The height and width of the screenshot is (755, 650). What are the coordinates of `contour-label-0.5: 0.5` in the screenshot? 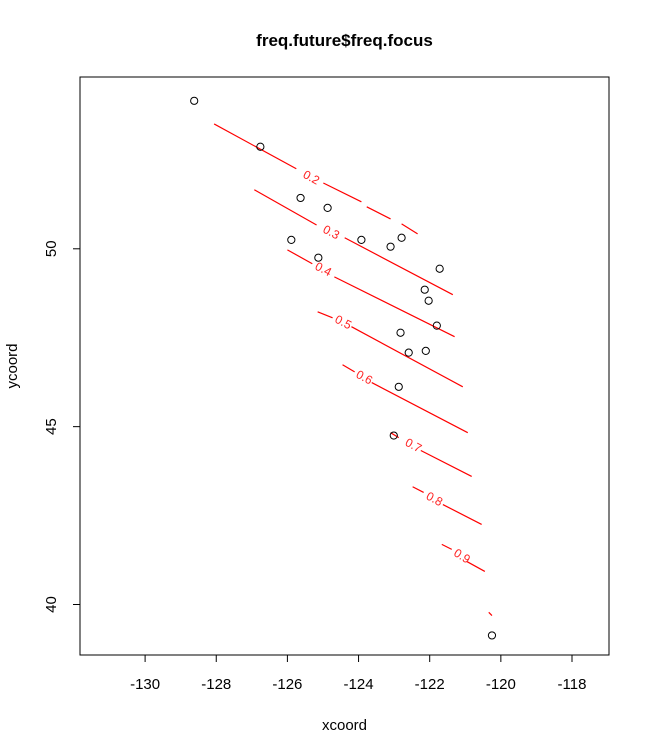 It's located at (344, 322).